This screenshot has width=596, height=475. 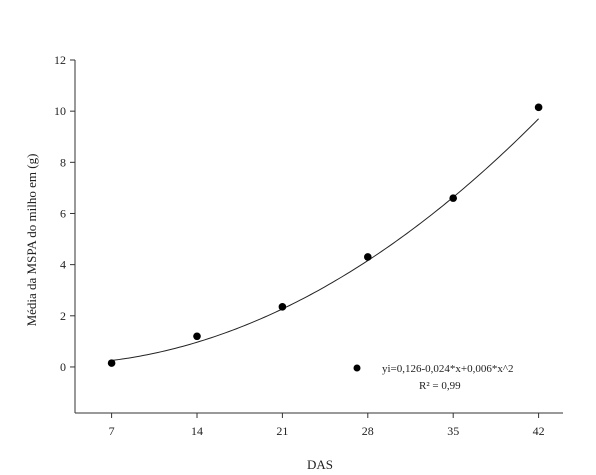 What do you see at coordinates (31, 240) in the screenshot?
I see `y-axis-title: Média da MSPA do milho em (g)` at bounding box center [31, 240].